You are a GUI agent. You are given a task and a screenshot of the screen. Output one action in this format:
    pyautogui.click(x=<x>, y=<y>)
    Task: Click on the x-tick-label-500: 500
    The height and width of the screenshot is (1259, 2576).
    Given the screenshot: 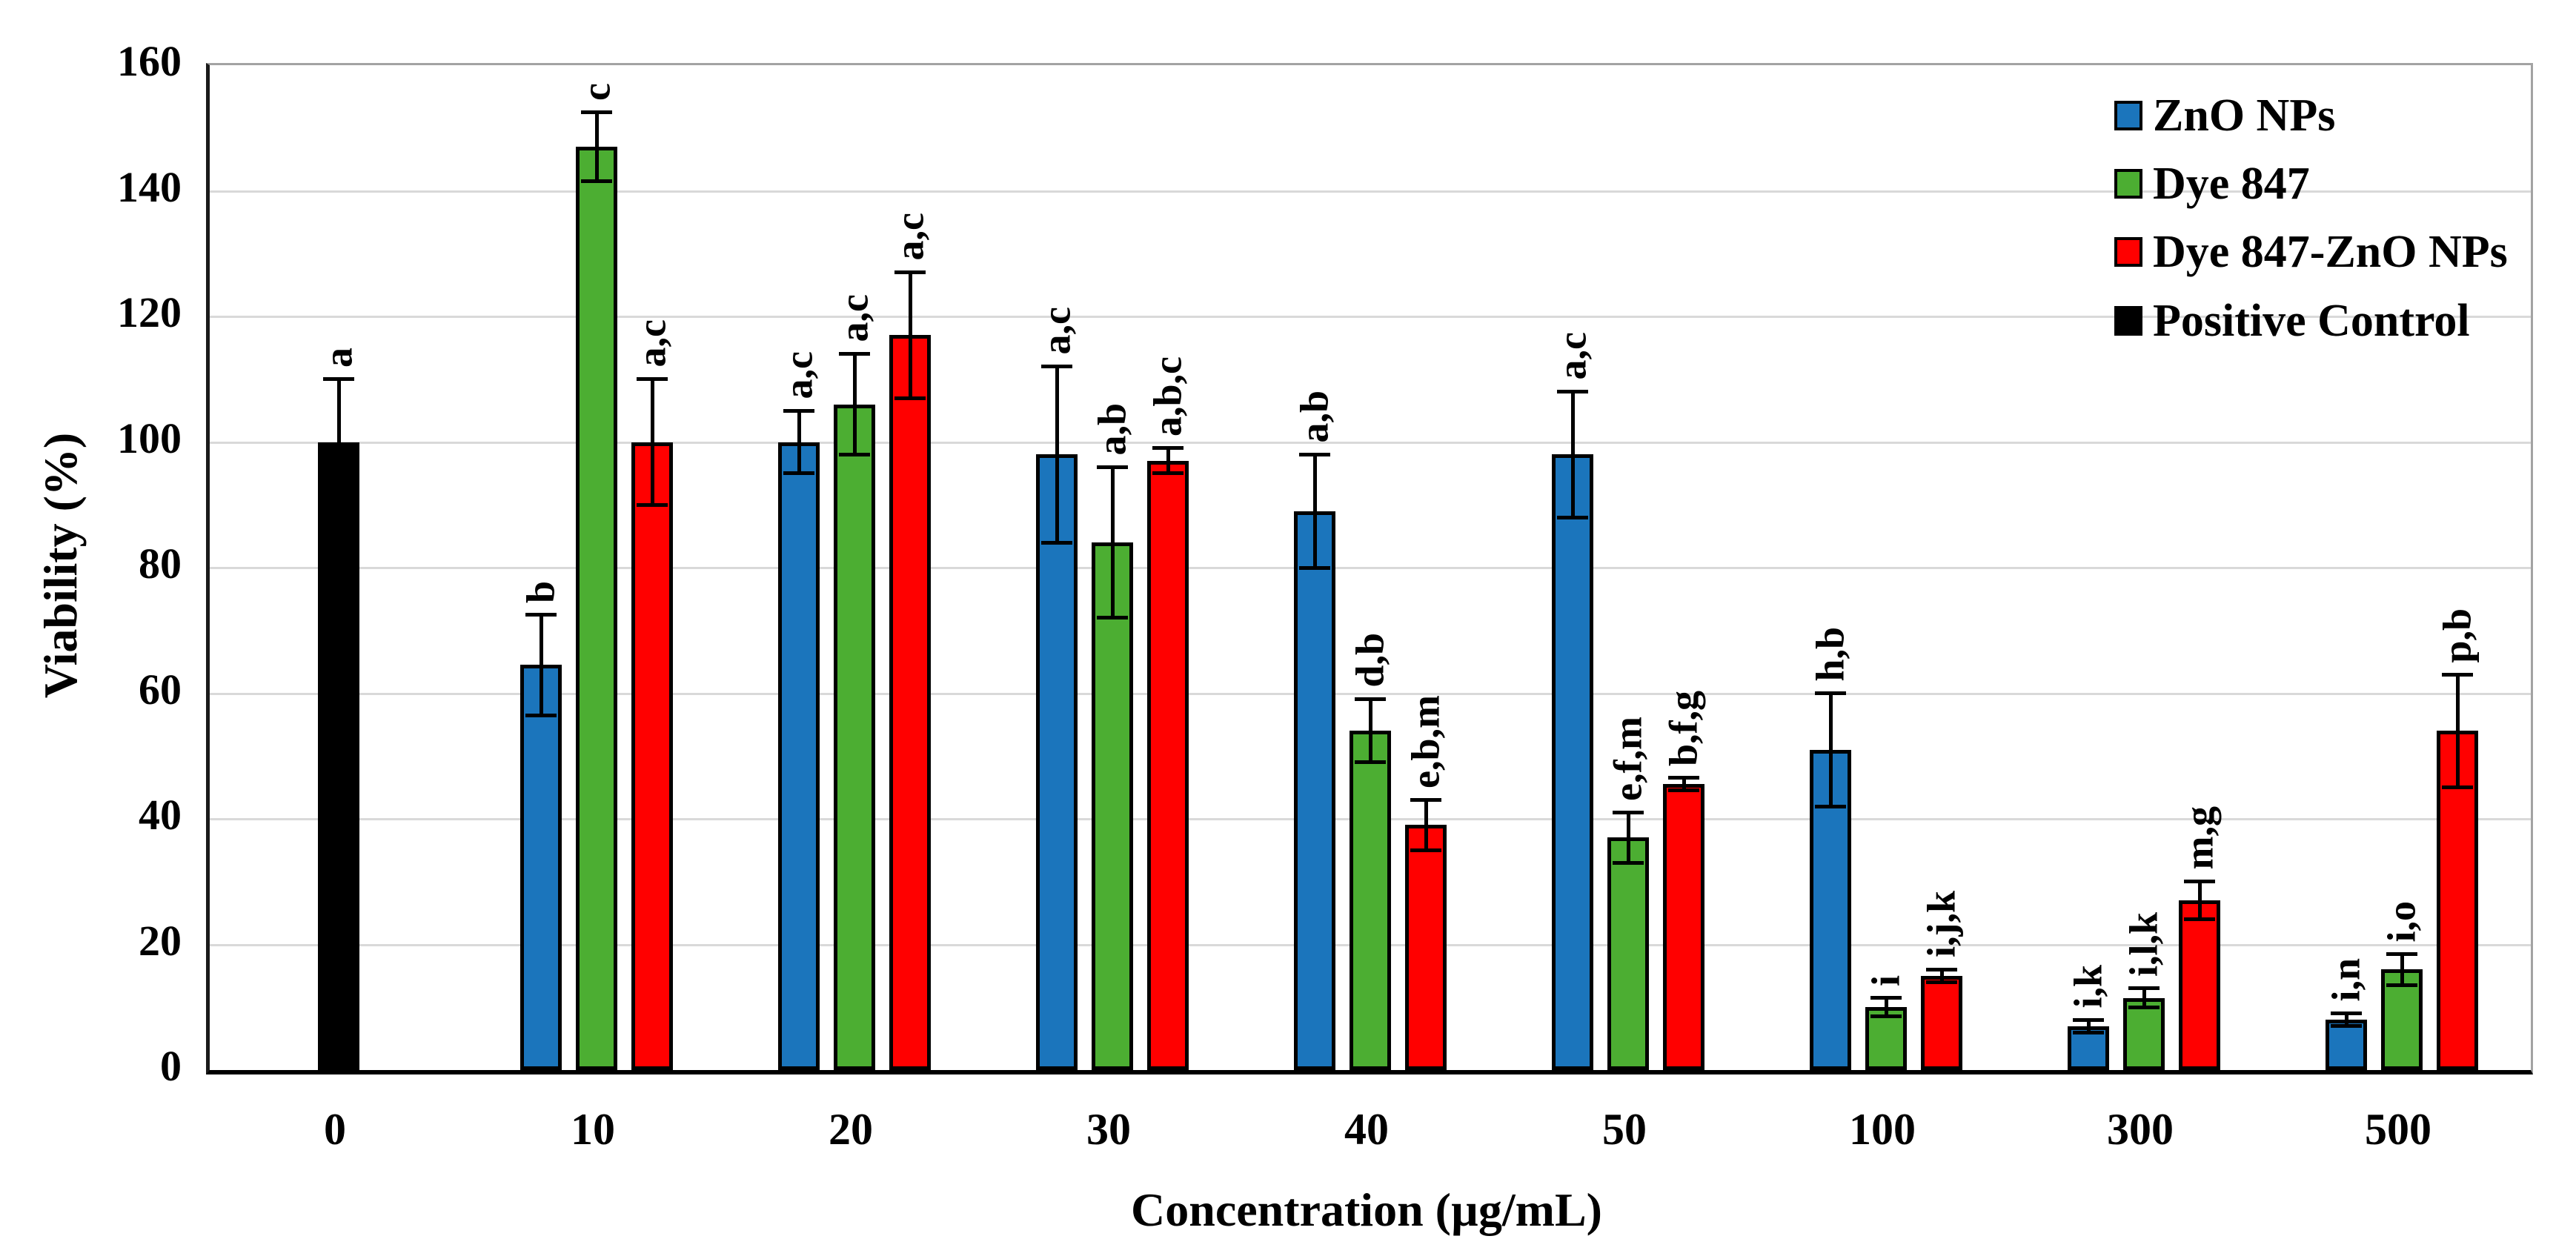 What is the action you would take?
    pyautogui.click(x=2398, y=1129)
    